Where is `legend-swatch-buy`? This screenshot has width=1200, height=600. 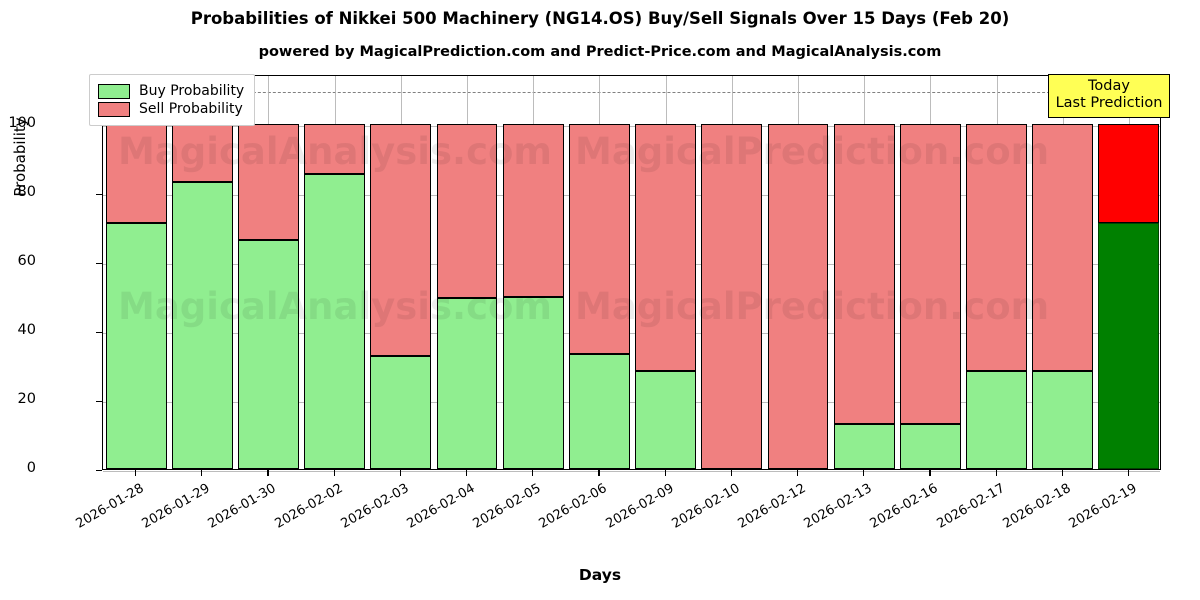 legend-swatch-buy is located at coordinates (114, 91).